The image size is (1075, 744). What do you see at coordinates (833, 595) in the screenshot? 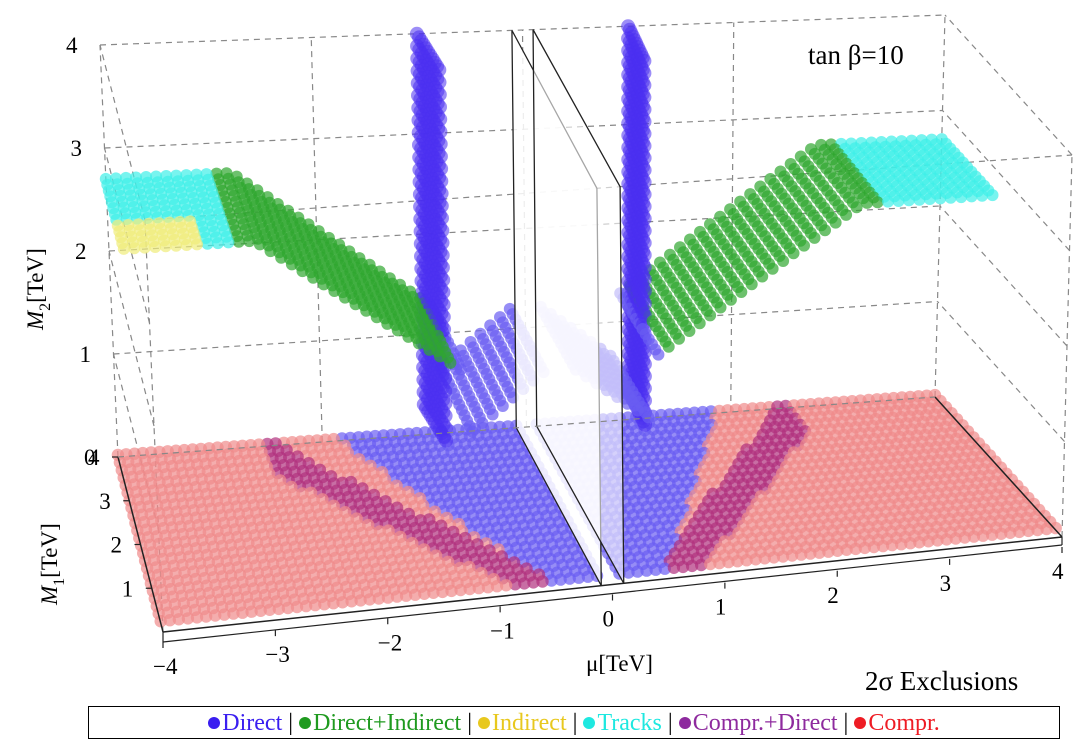
I see `x-tick-label: 2` at bounding box center [833, 595].